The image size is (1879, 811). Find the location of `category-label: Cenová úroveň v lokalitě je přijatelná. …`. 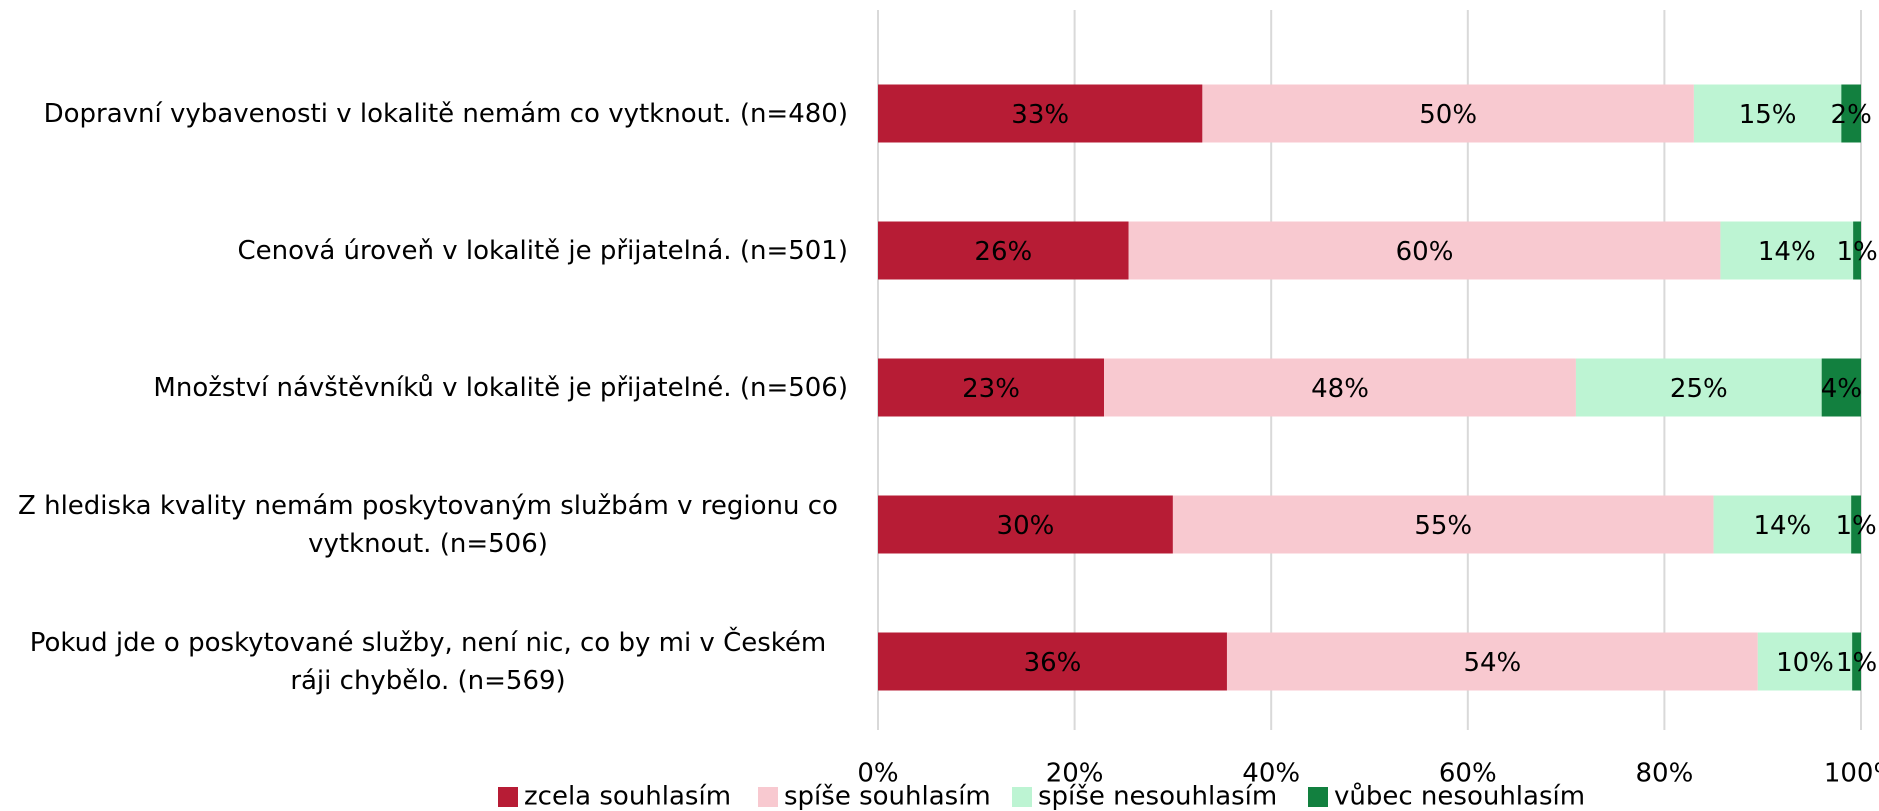

category-label: Cenová úroveň v lokalitě je přijatelná. … is located at coordinates (428, 251).